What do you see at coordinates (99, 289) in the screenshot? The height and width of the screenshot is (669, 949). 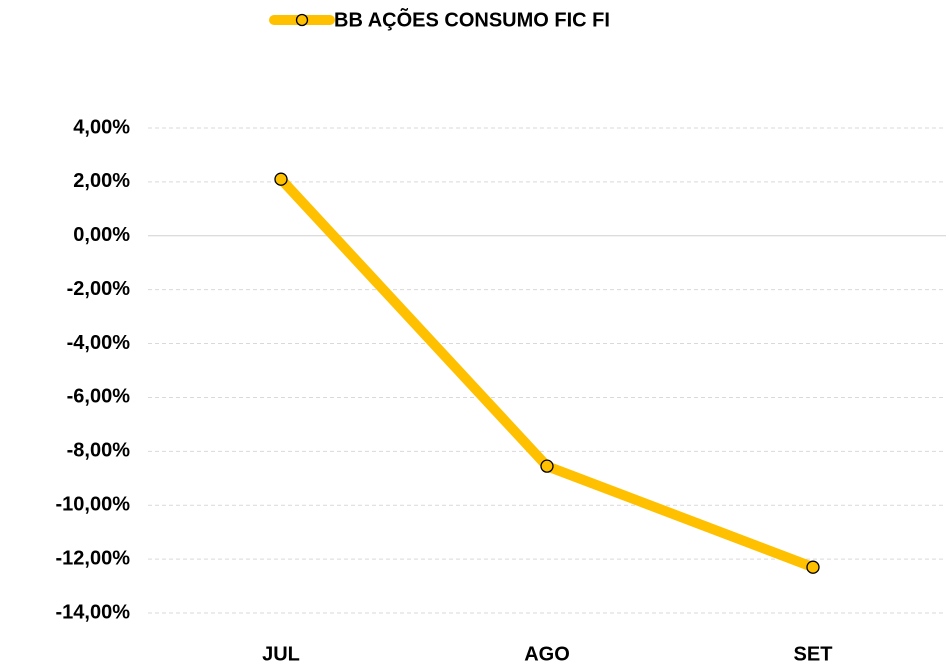 I see `y-tick-label: -2,00%` at bounding box center [99, 289].